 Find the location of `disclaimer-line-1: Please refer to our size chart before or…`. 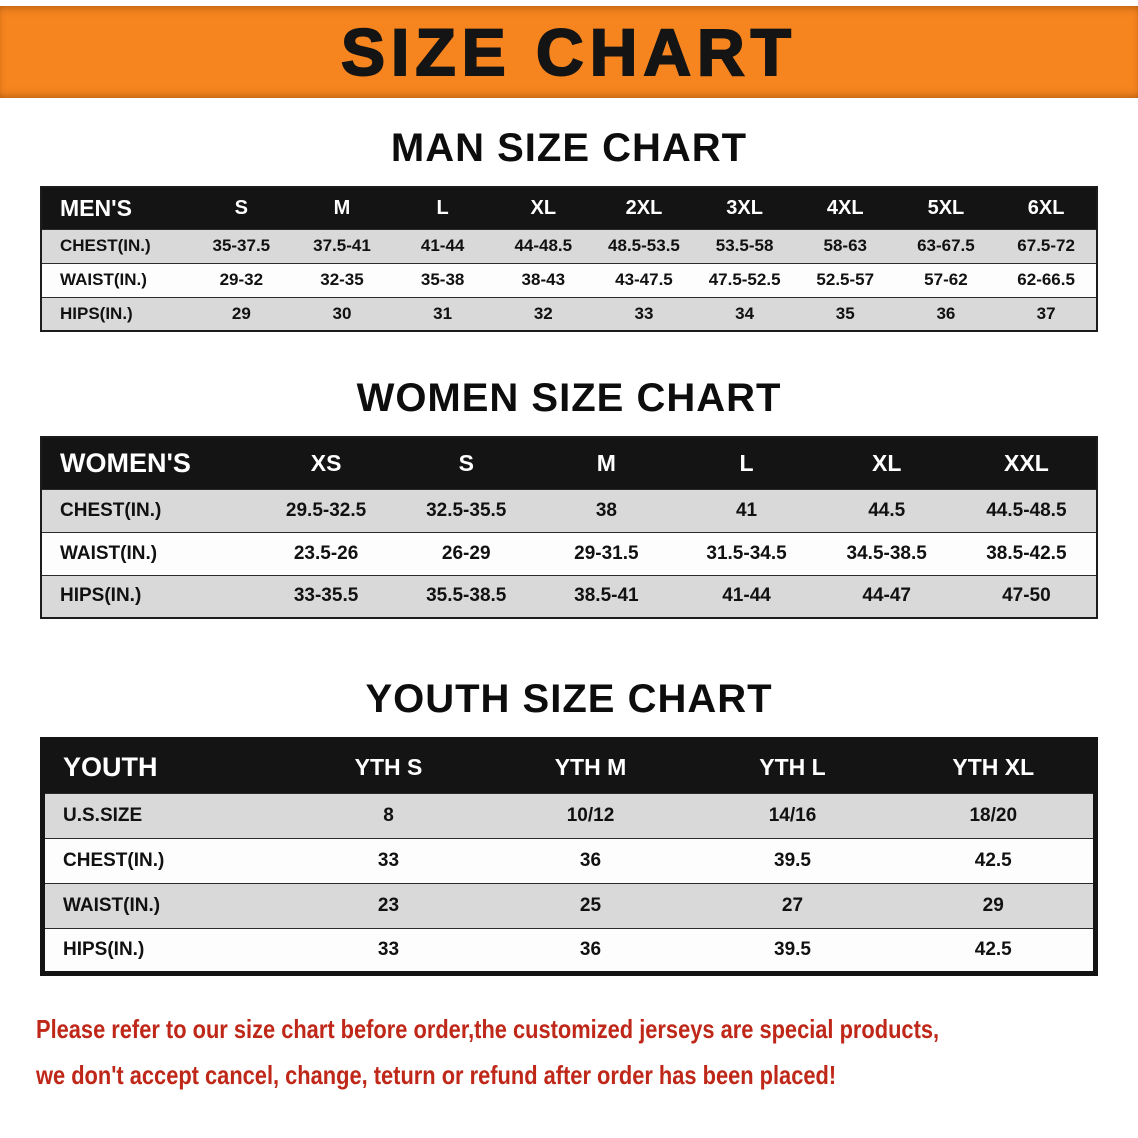

disclaimer-line-1: Please refer to our size chart before or… is located at coordinates (488, 1029).